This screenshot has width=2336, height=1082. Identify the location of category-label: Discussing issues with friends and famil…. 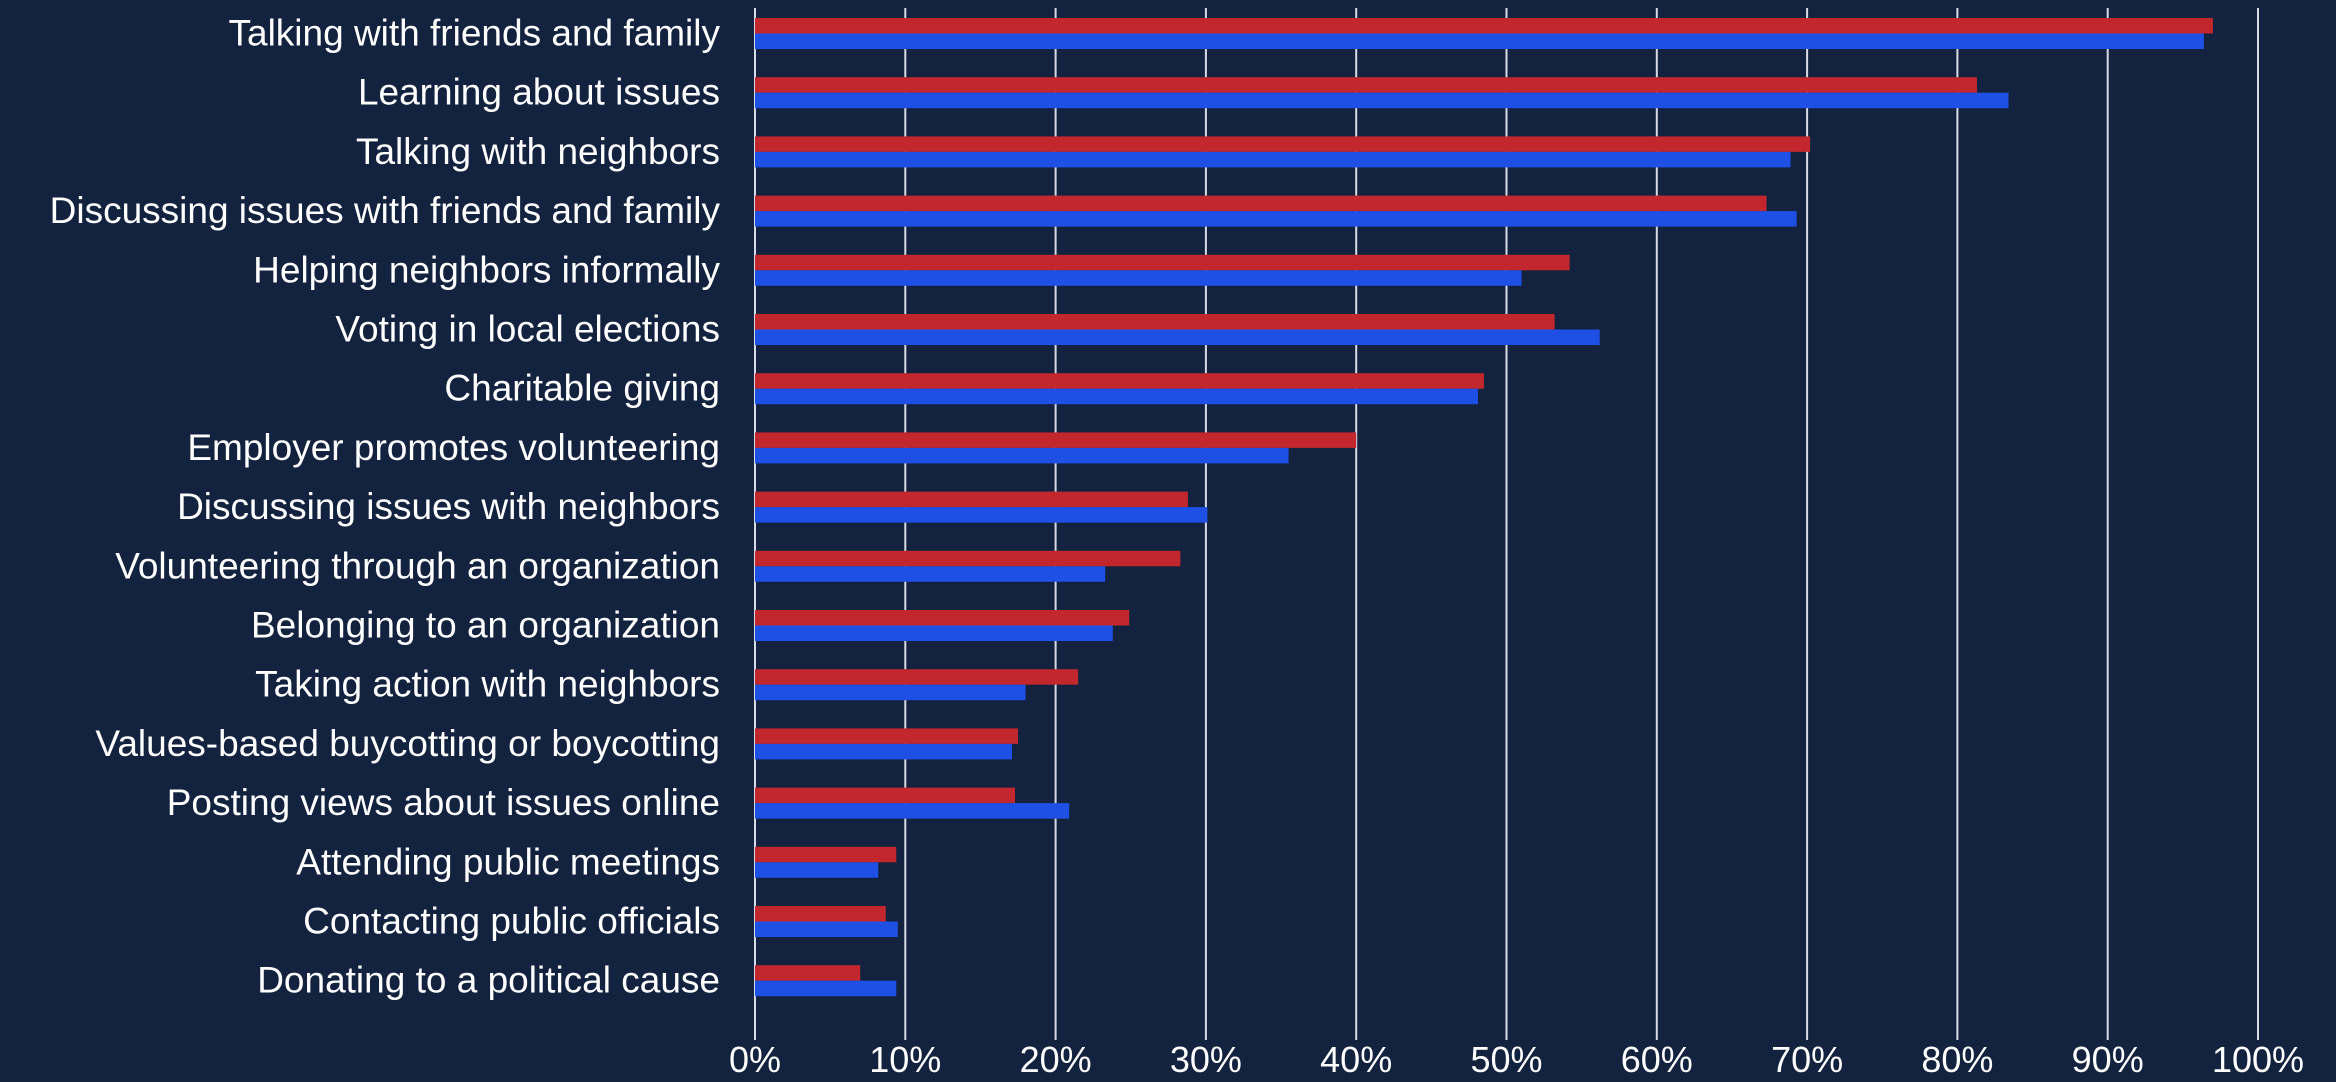
(385, 210).